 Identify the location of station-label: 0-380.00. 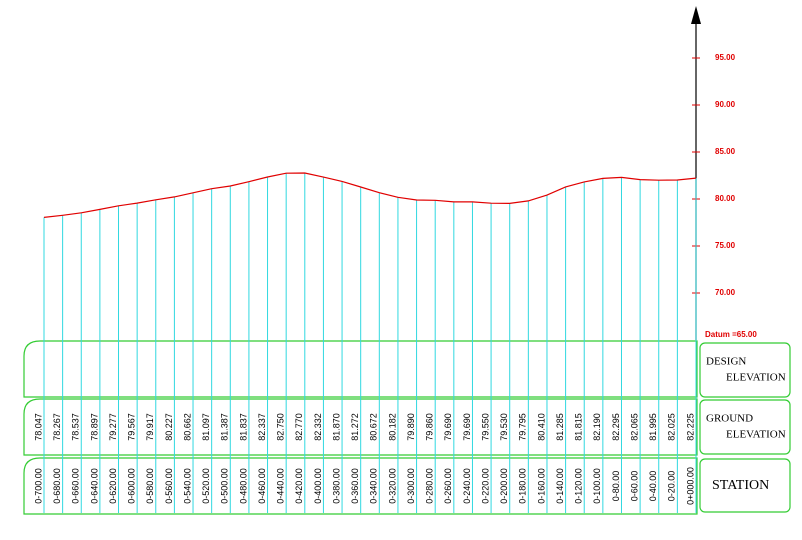
(336, 486).